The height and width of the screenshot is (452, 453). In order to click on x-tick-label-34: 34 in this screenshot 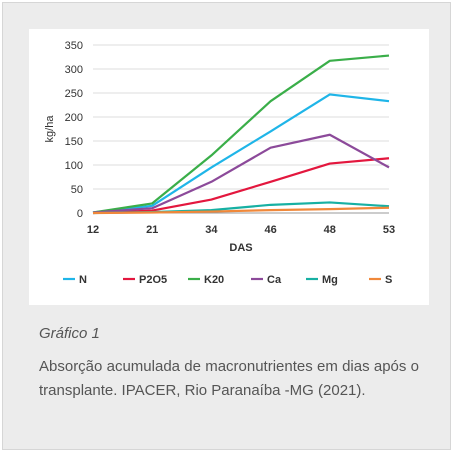, I will do `click(211, 230)`.